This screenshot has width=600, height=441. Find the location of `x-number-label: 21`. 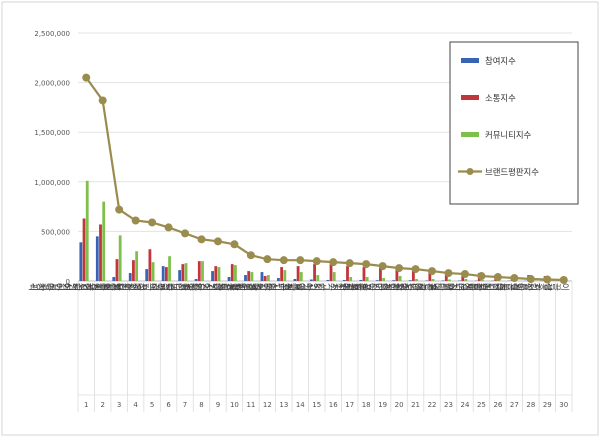

x-number-label: 21 is located at coordinates (415, 405).